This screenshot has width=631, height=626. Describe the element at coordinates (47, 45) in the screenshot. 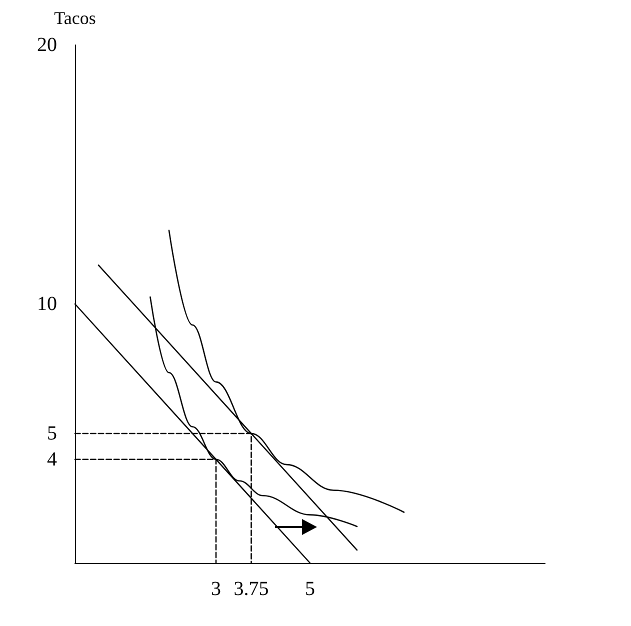

I see `y-tick-label: 20` at that location.